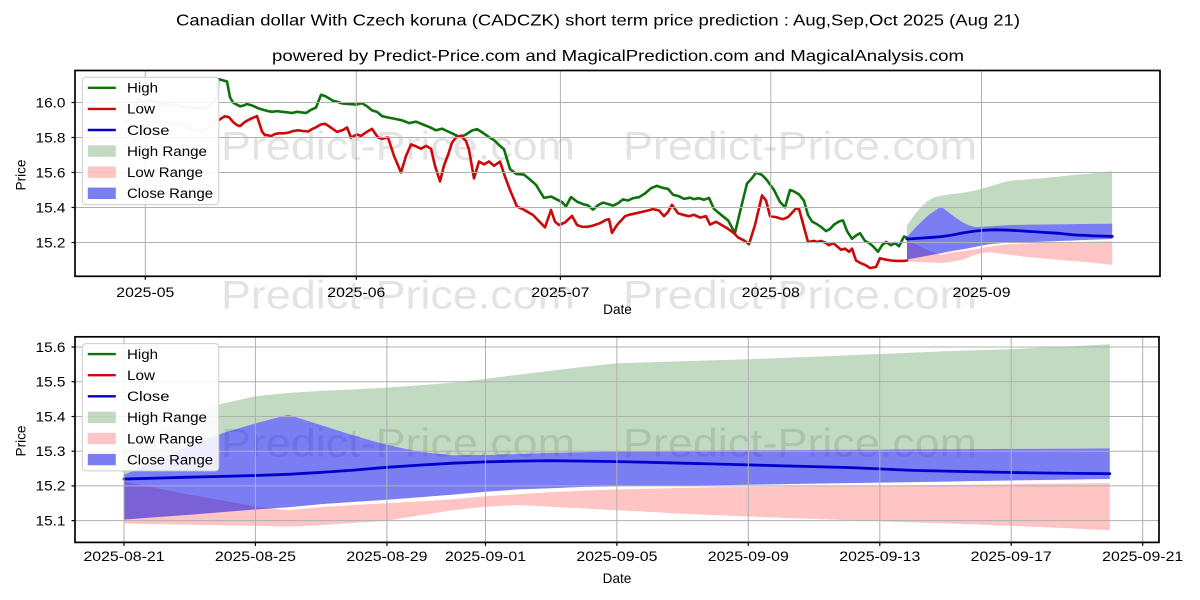 The image size is (1200, 600). Describe the element at coordinates (748, 556) in the screenshot. I see `svg-text: 2025-09-09` at that location.